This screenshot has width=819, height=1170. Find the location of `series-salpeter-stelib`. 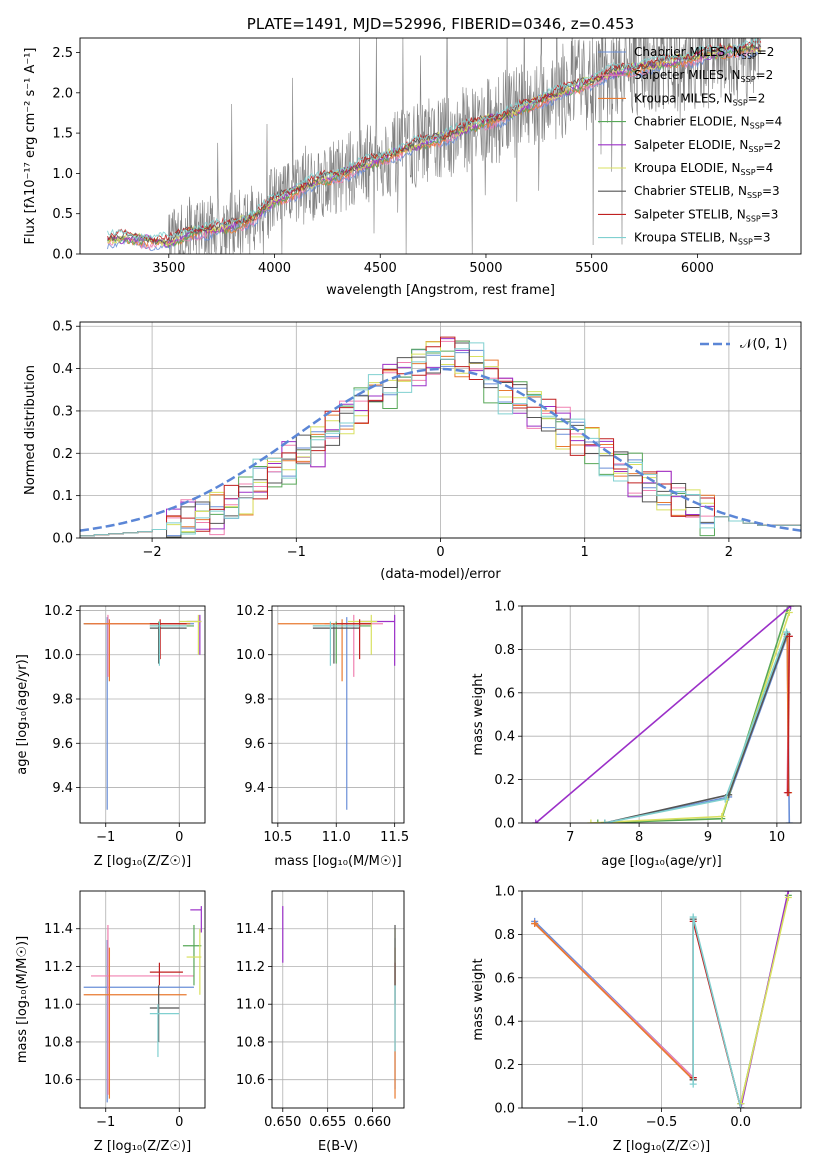

series-salpeter-stelib is located at coordinates (789, 714).